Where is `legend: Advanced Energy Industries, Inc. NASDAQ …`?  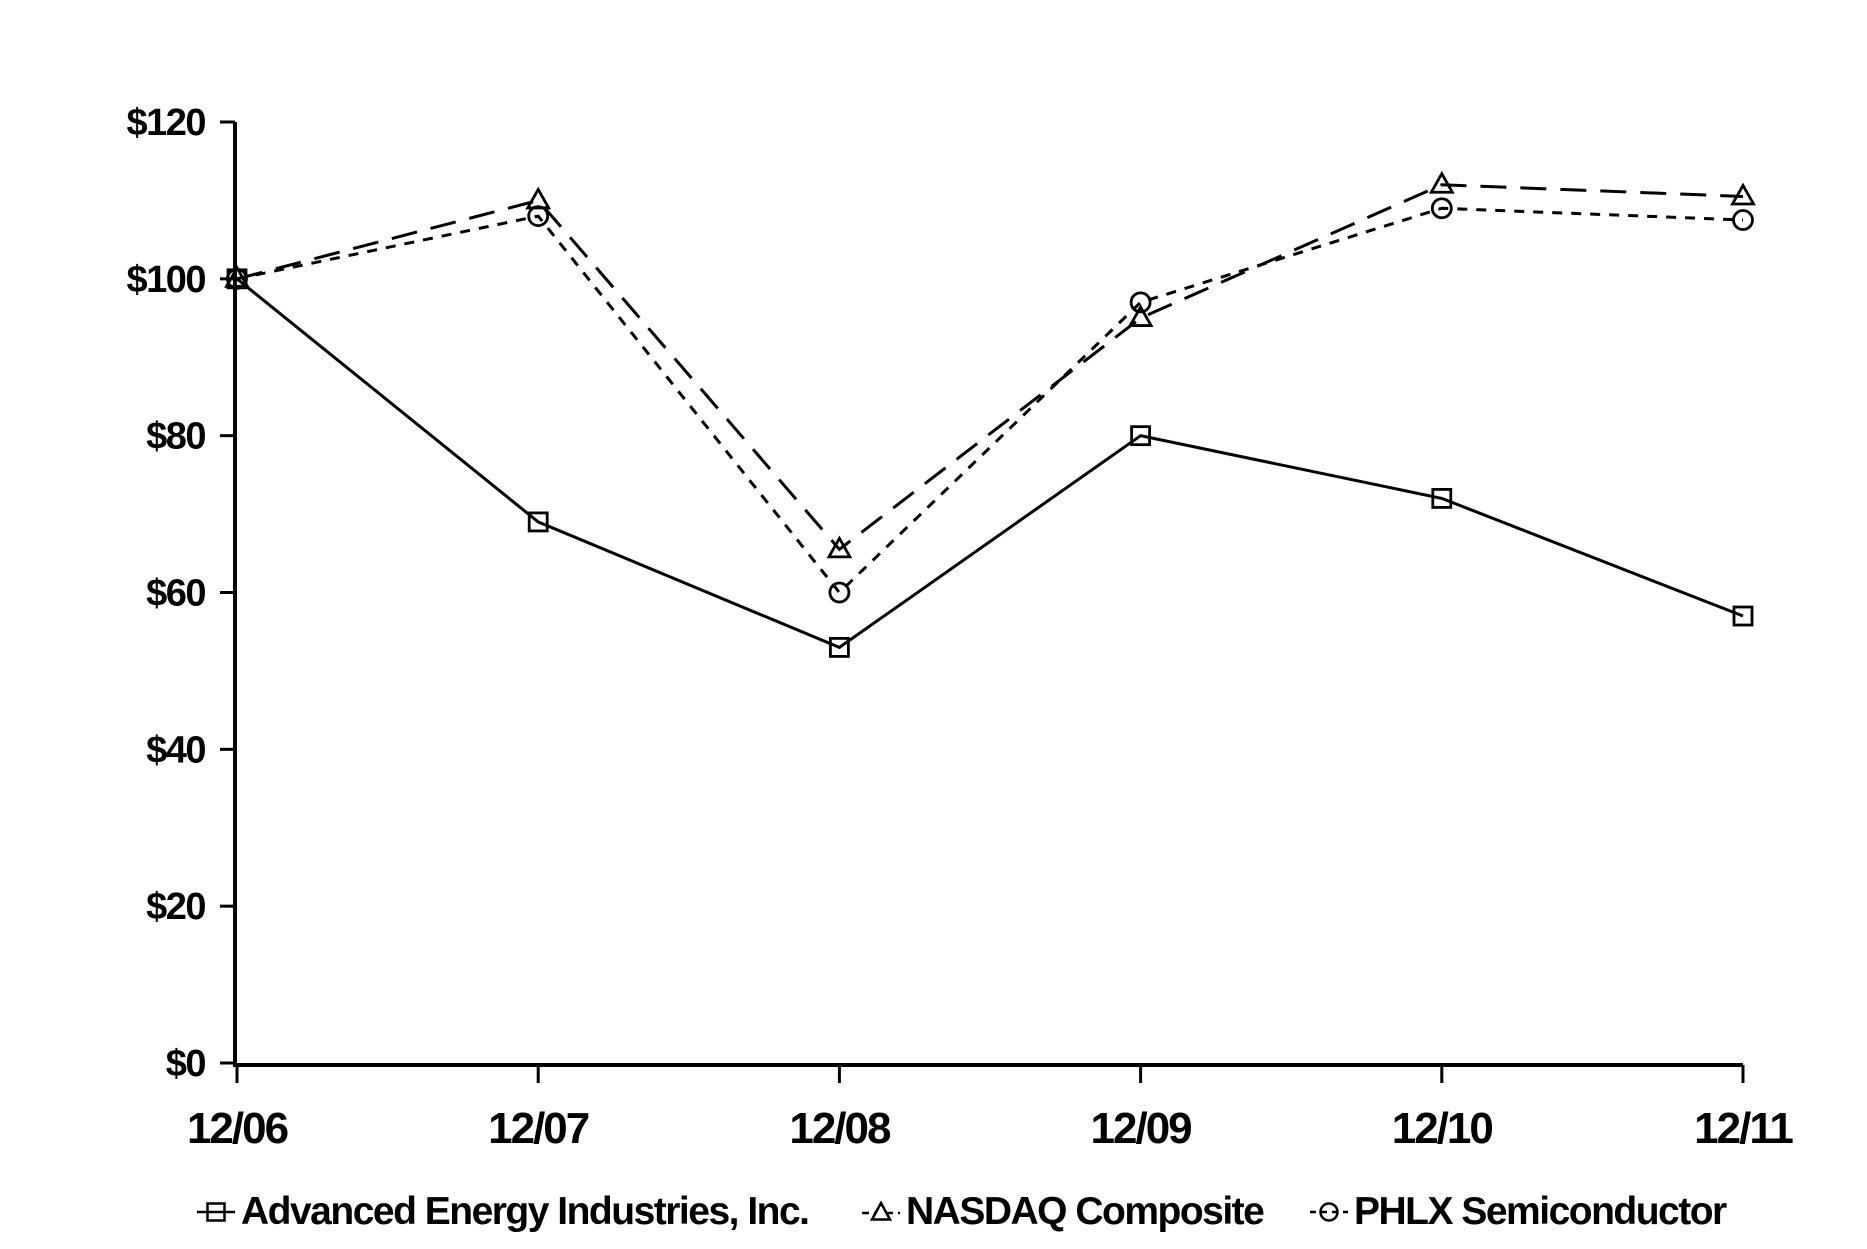
legend: Advanced Energy Industries, Inc. NASDAQ … is located at coordinates (933, 1212).